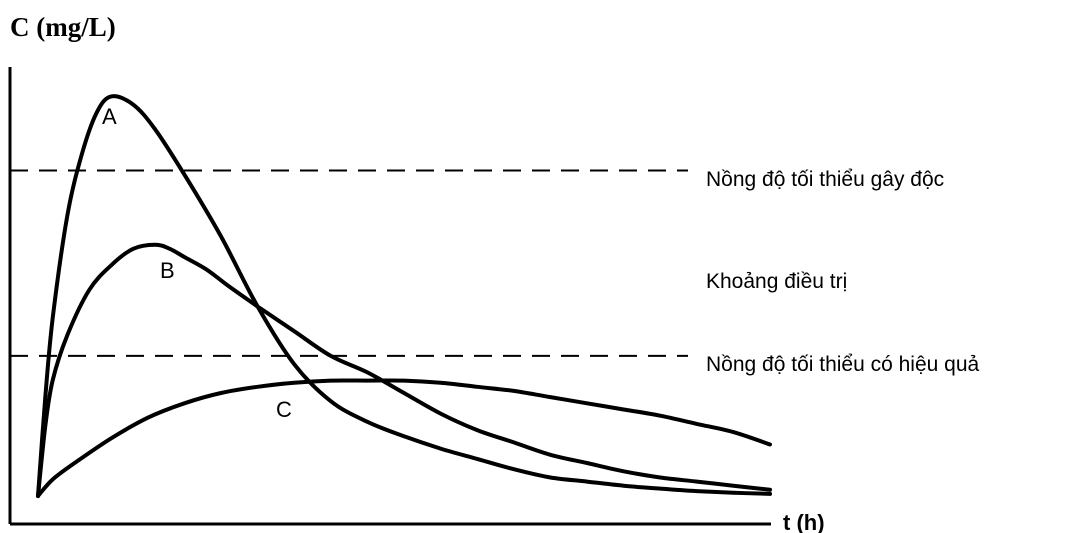 This screenshot has width=1070, height=533. I want to click on toxic-threshold-label: Nồng độ tối thiểu gây độc, so click(825, 179).